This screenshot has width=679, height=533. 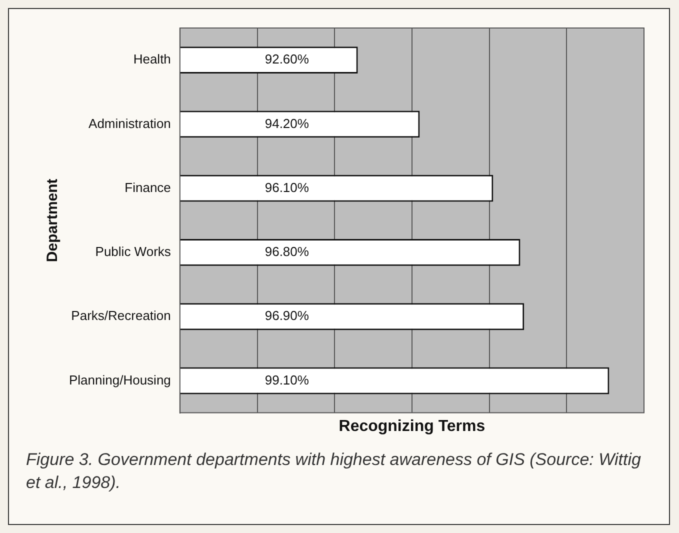 What do you see at coordinates (287, 380) in the screenshot?
I see `data-label: 99.10%` at bounding box center [287, 380].